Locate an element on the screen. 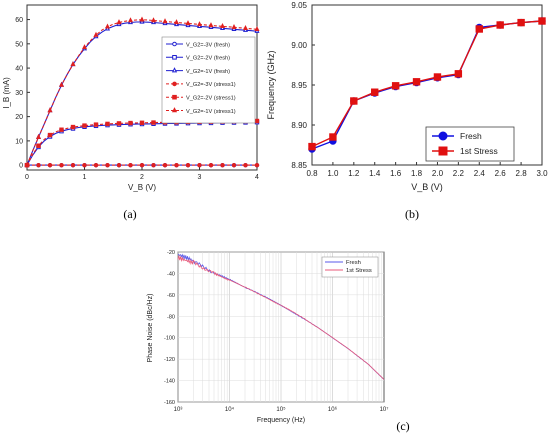  chart-a-ytick-label: 40 is located at coordinates (19, 69).